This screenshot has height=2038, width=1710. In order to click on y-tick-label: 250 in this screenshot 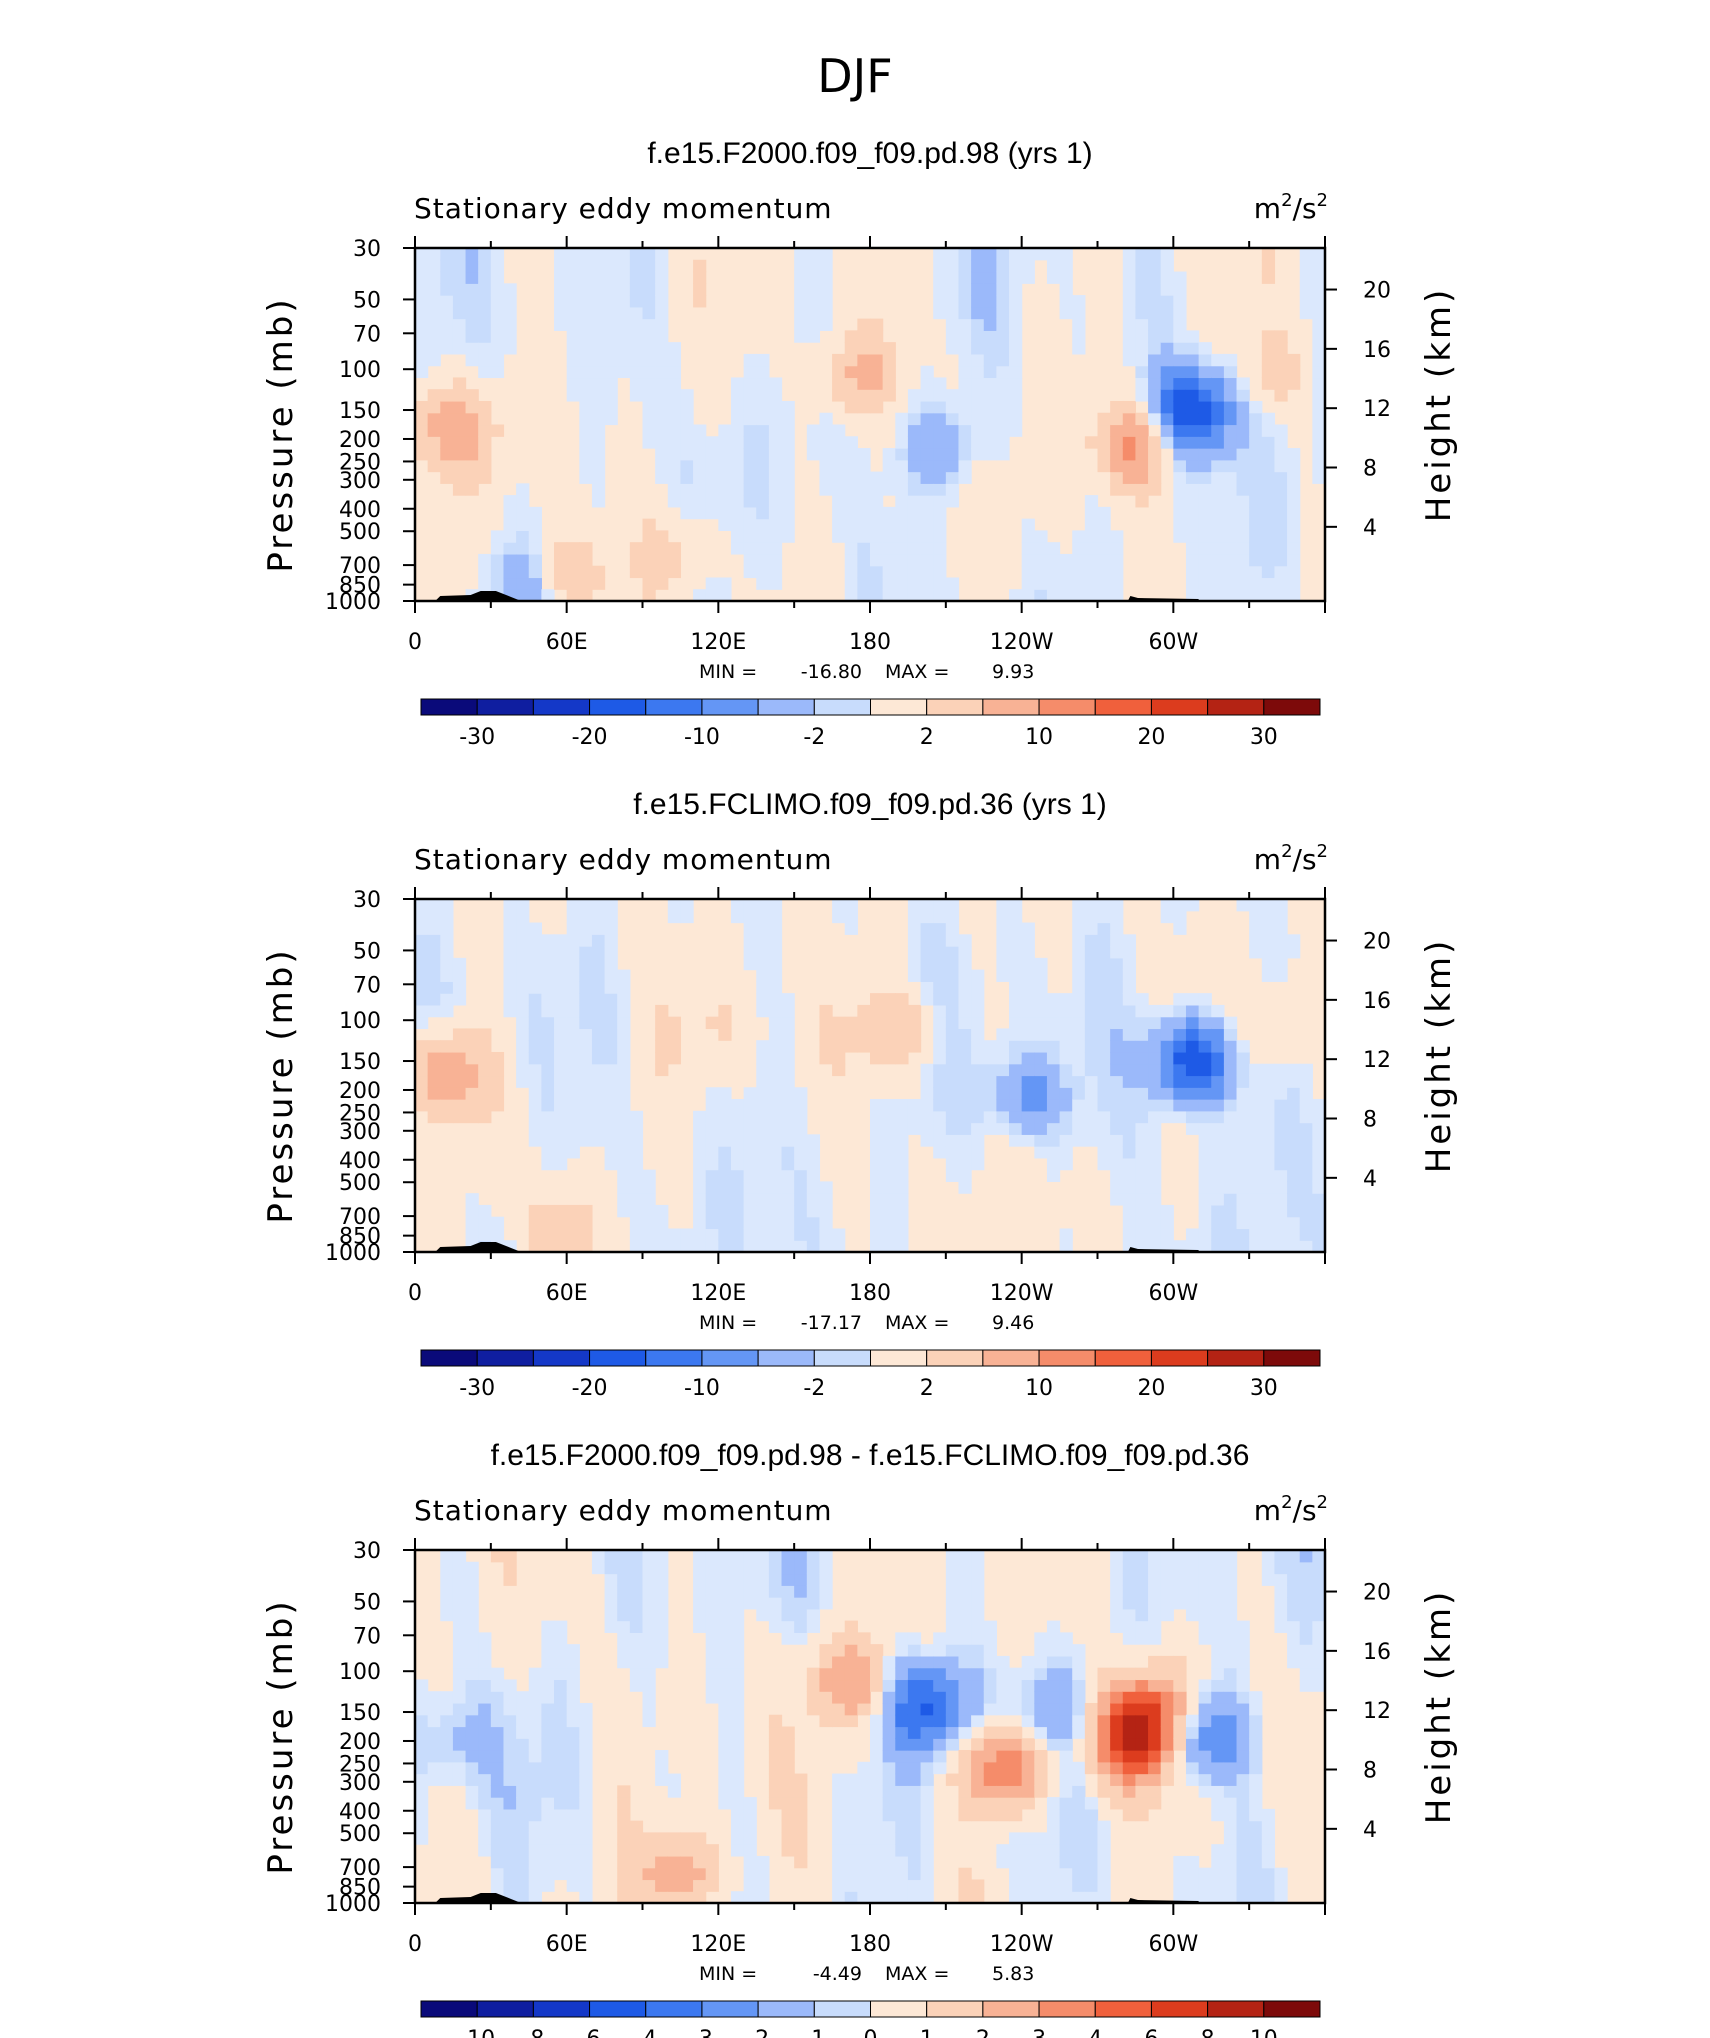, I will do `click(360, 1764)`.